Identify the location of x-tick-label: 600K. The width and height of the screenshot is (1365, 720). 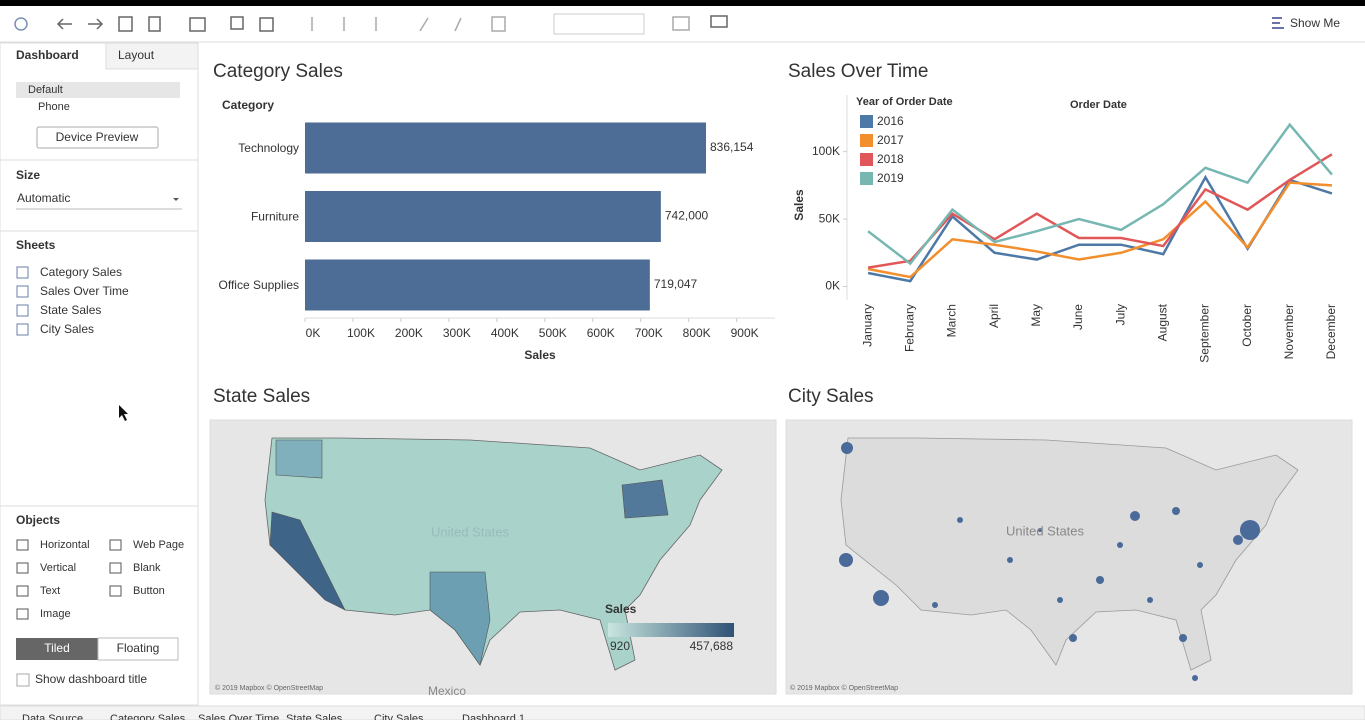
(601, 333).